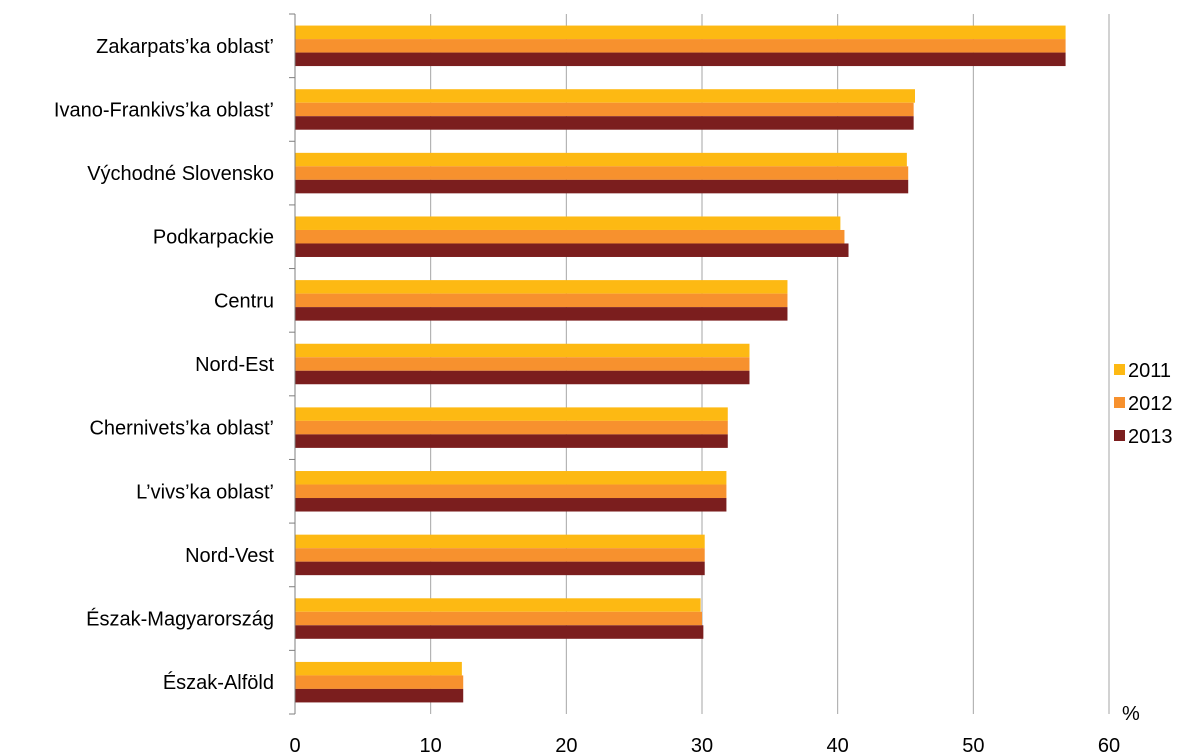 Image resolution: width=1180 pixels, height=754 pixels. Describe the element at coordinates (185, 47) in the screenshot. I see `category-label: Zakarpats’ka oblast’` at that location.